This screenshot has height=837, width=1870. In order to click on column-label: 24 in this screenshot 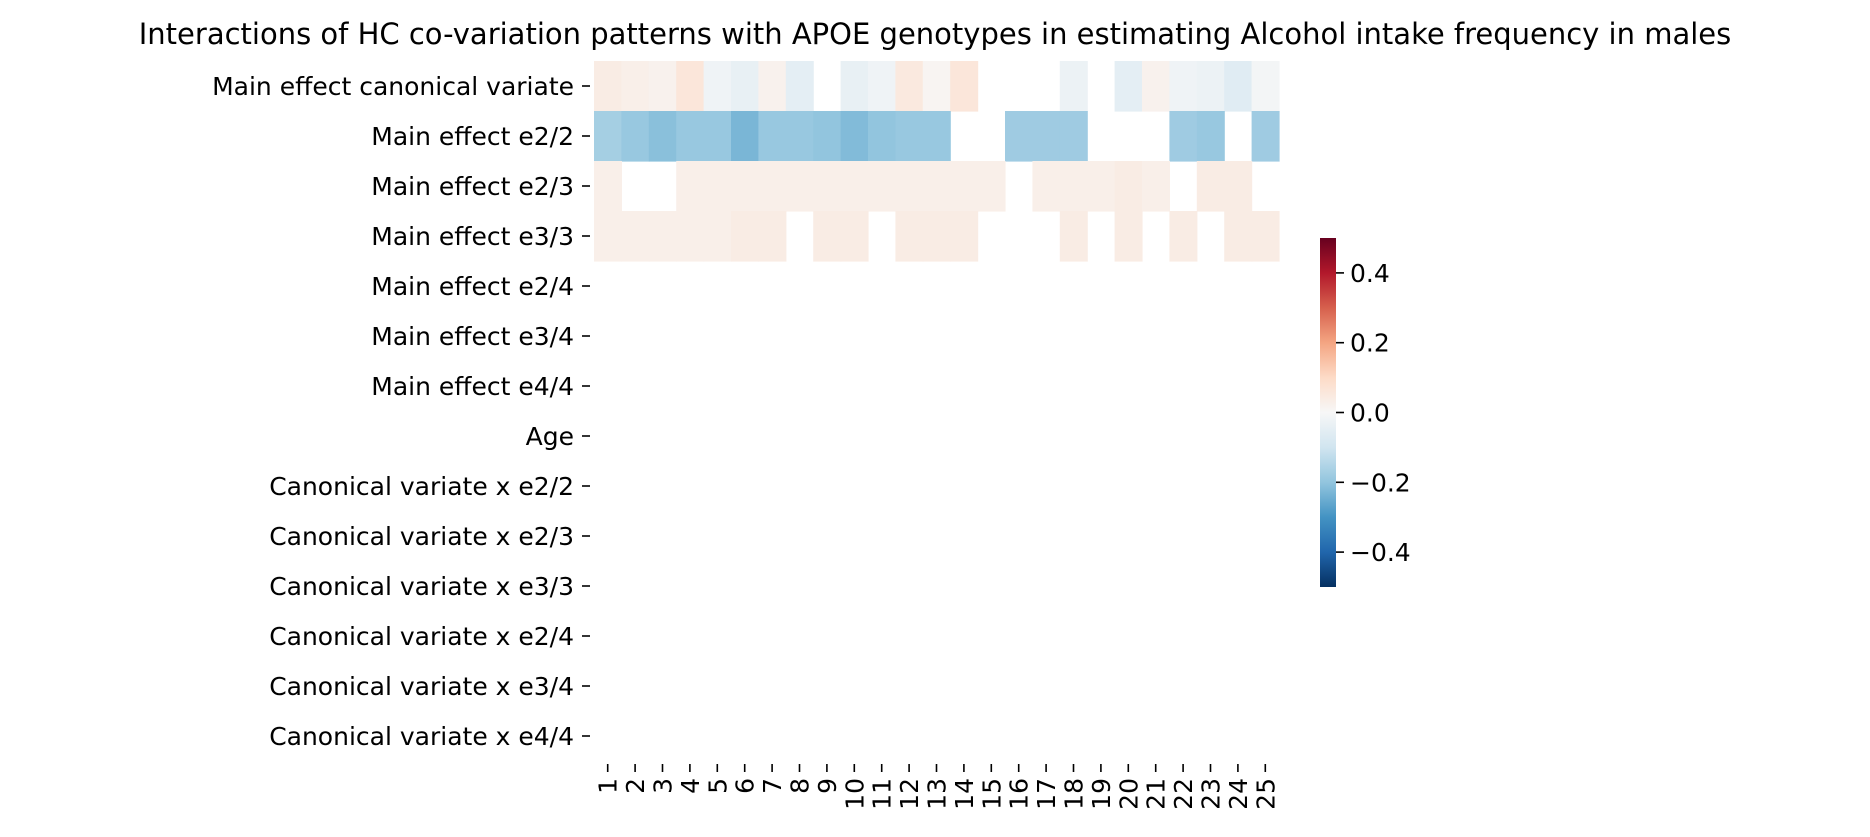, I will do `click(1238, 794)`.